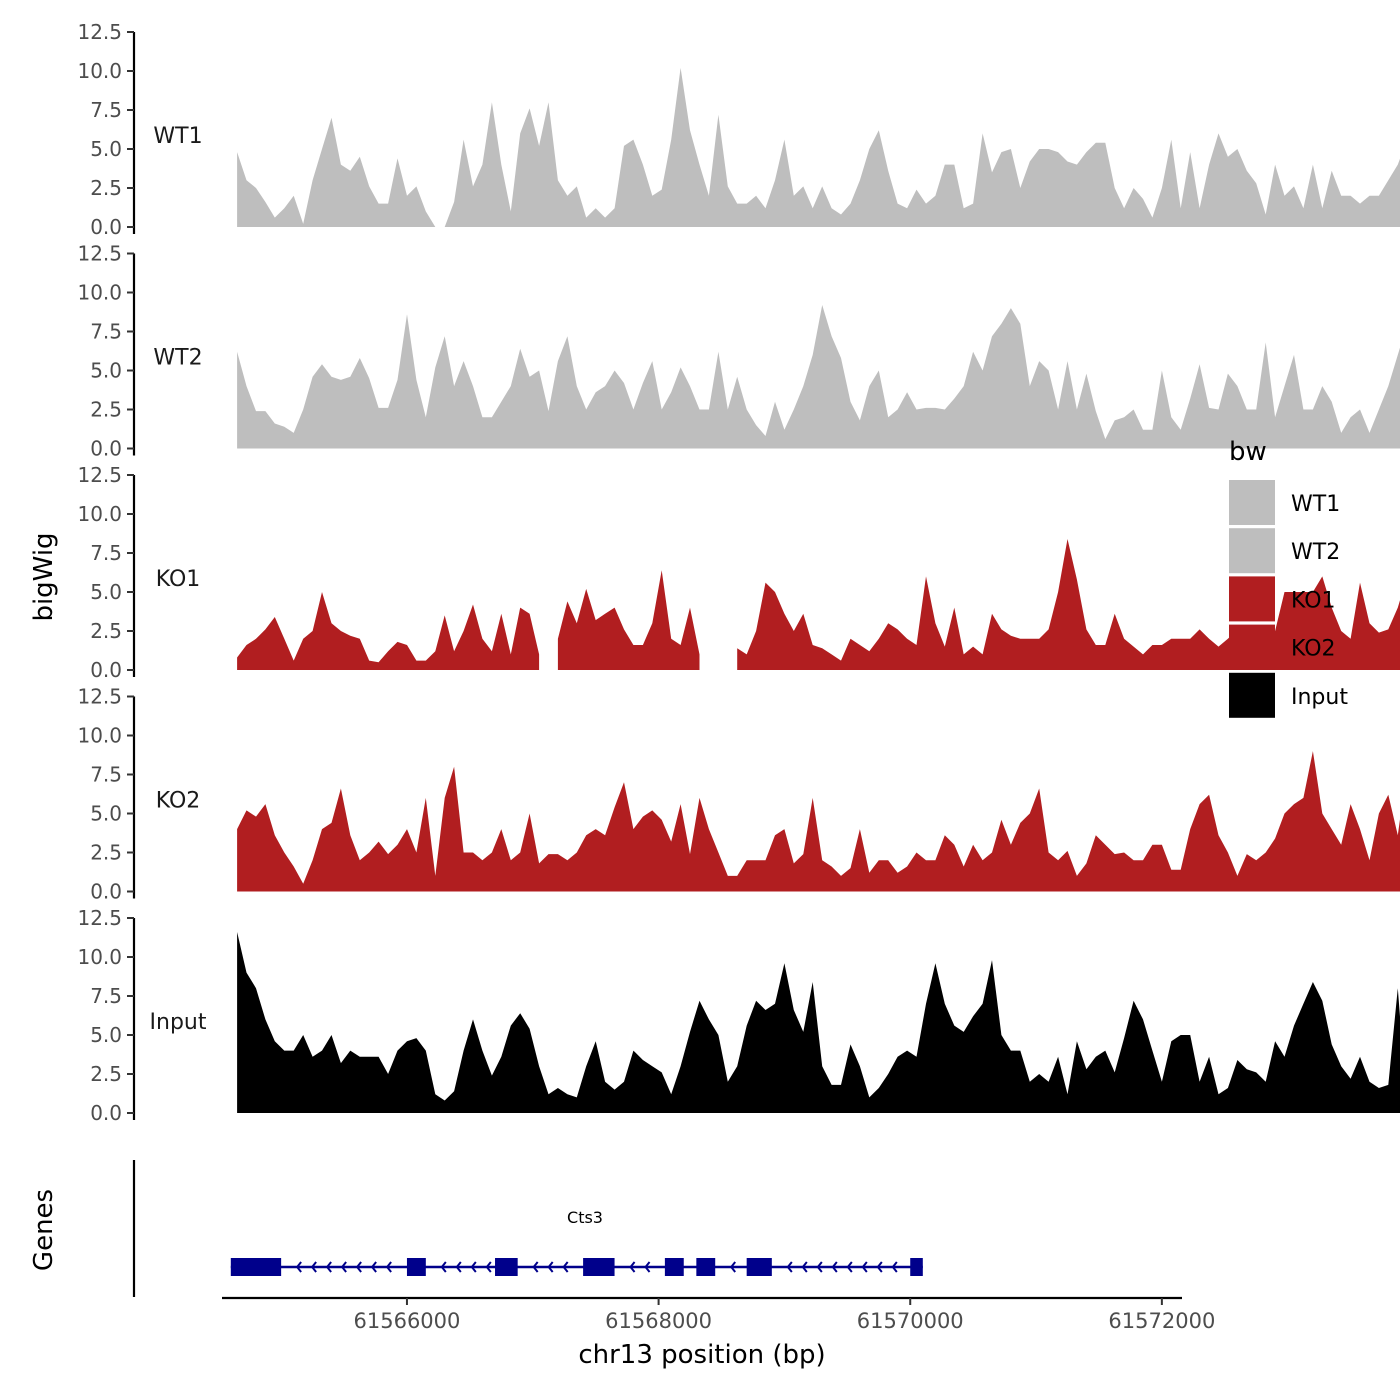 The width and height of the screenshot is (1400, 1400). I want to click on legend-title: bw, so click(1248, 452).